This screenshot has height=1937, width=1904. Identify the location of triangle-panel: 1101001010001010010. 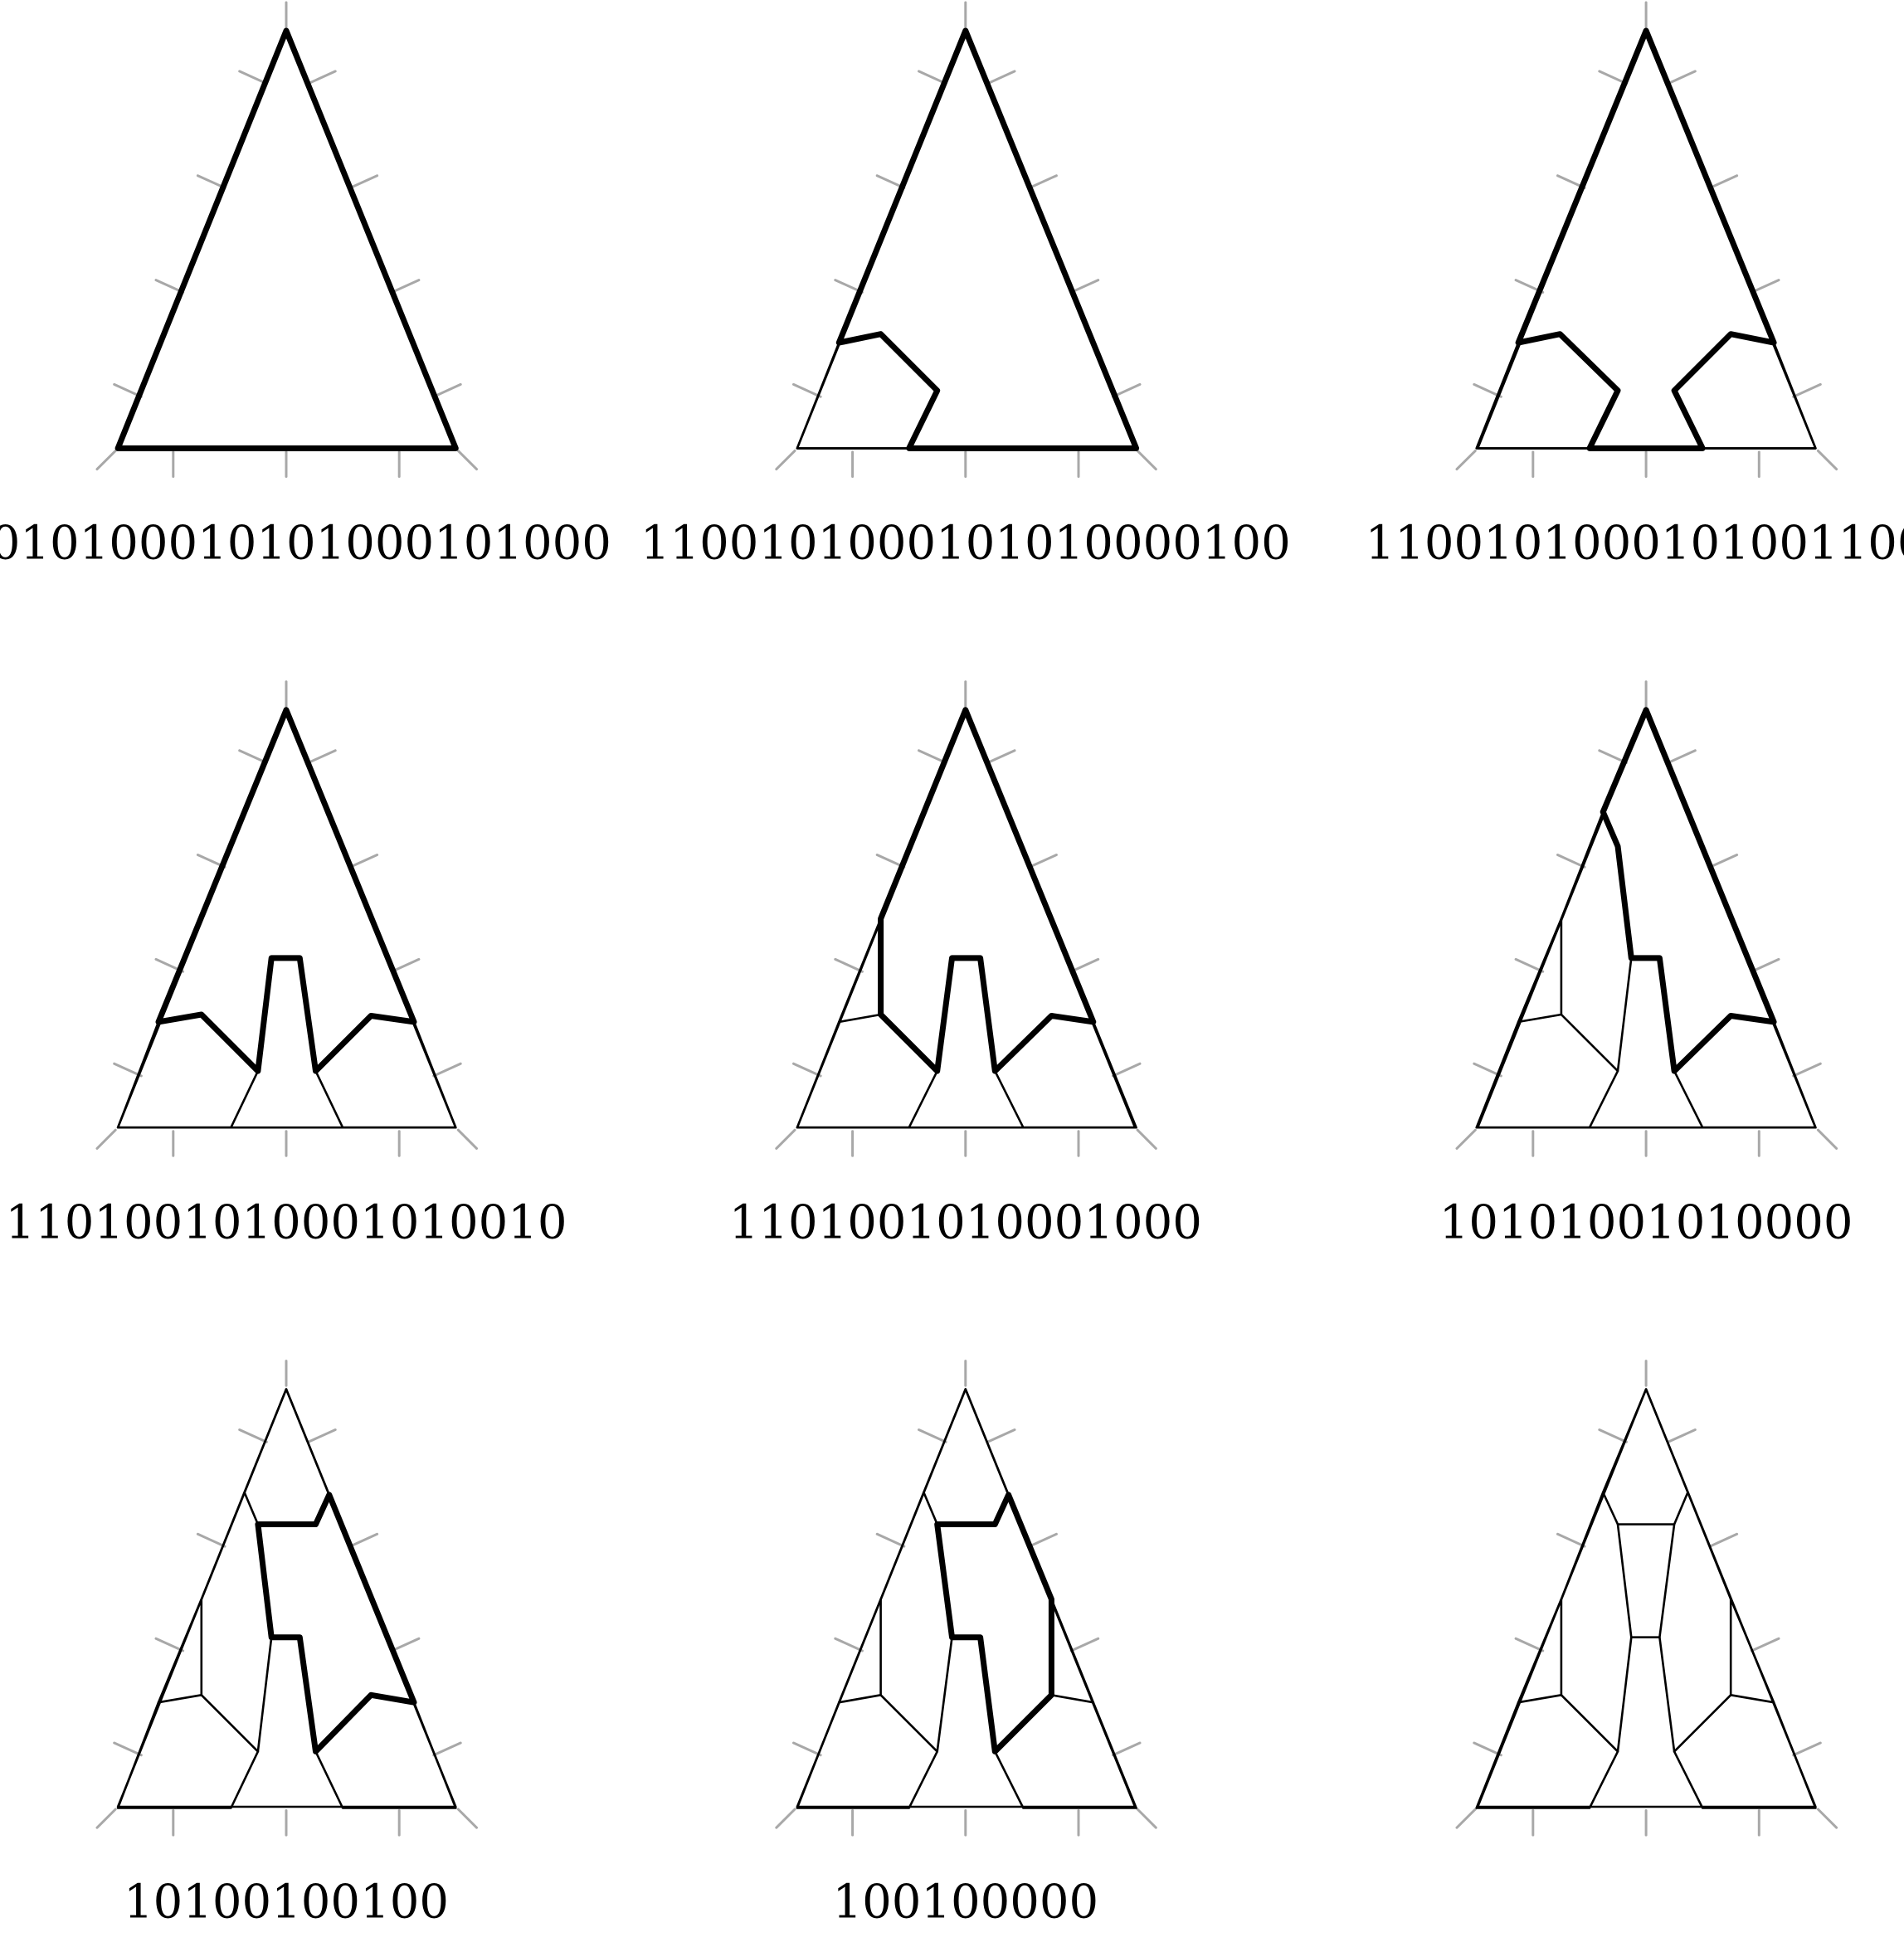
(286, 965).